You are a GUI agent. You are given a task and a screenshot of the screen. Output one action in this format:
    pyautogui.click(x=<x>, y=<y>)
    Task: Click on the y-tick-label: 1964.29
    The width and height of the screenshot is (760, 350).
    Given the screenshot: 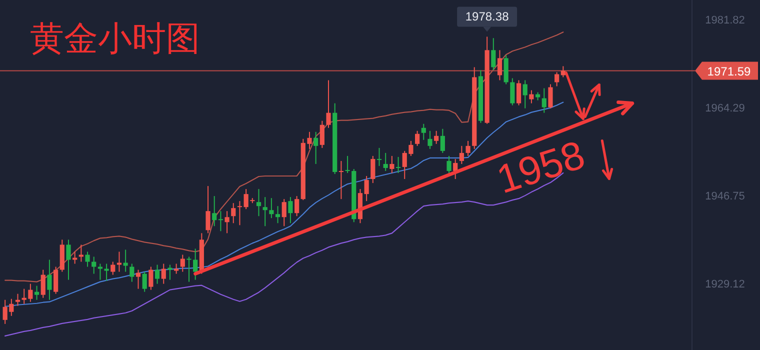 What is the action you would take?
    pyautogui.click(x=725, y=108)
    